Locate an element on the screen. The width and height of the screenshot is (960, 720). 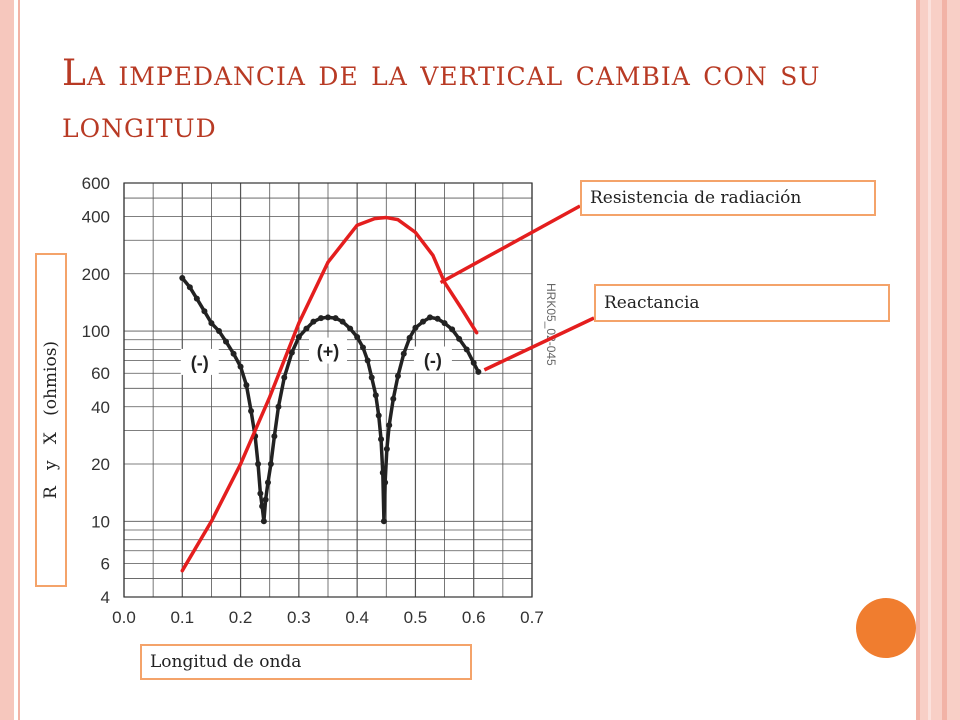
y-tick-label: 200 is located at coordinates (96, 274).